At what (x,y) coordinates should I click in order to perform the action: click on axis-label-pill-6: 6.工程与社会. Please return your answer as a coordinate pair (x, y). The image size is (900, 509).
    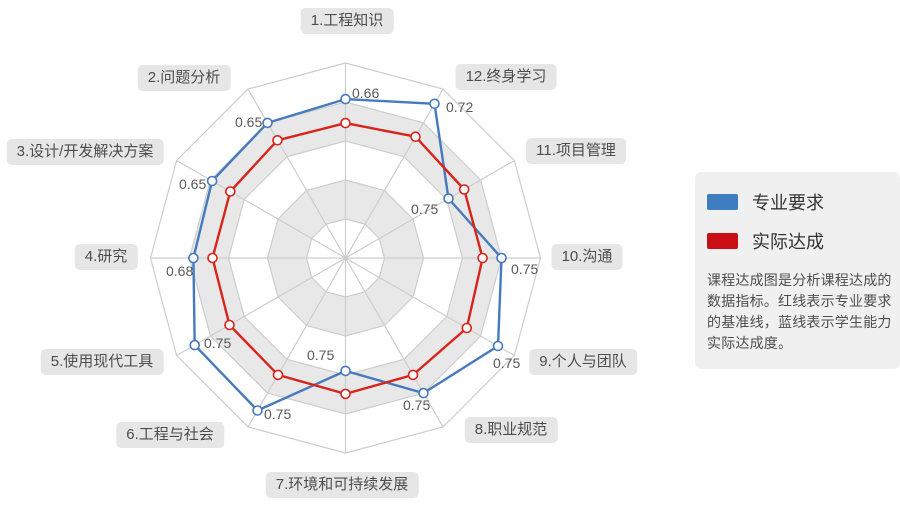
    Looking at the image, I should click on (170, 435).